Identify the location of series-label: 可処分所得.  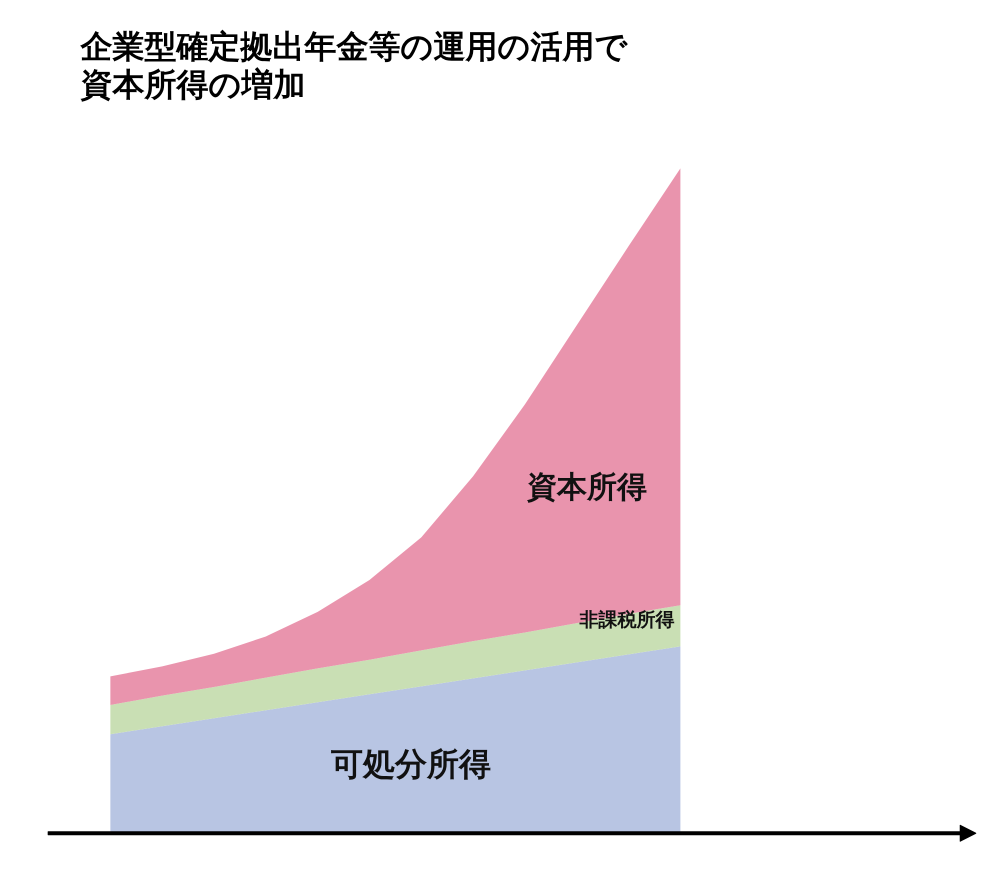
(410, 763).